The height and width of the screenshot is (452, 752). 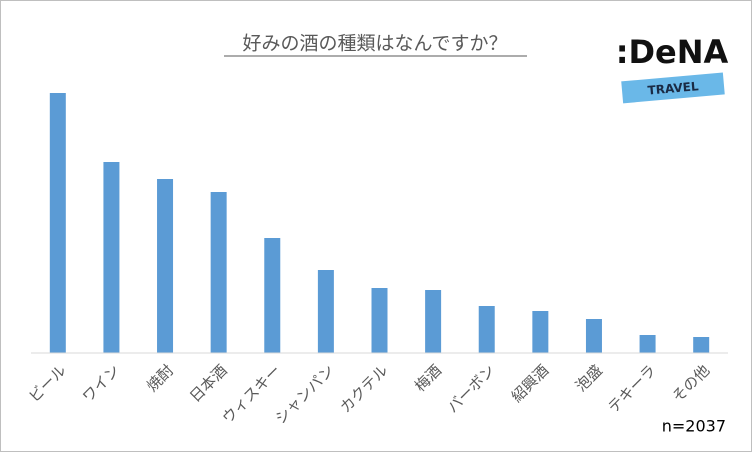 What do you see at coordinates (694, 426) in the screenshot?
I see `sample-note: n=2037` at bounding box center [694, 426].